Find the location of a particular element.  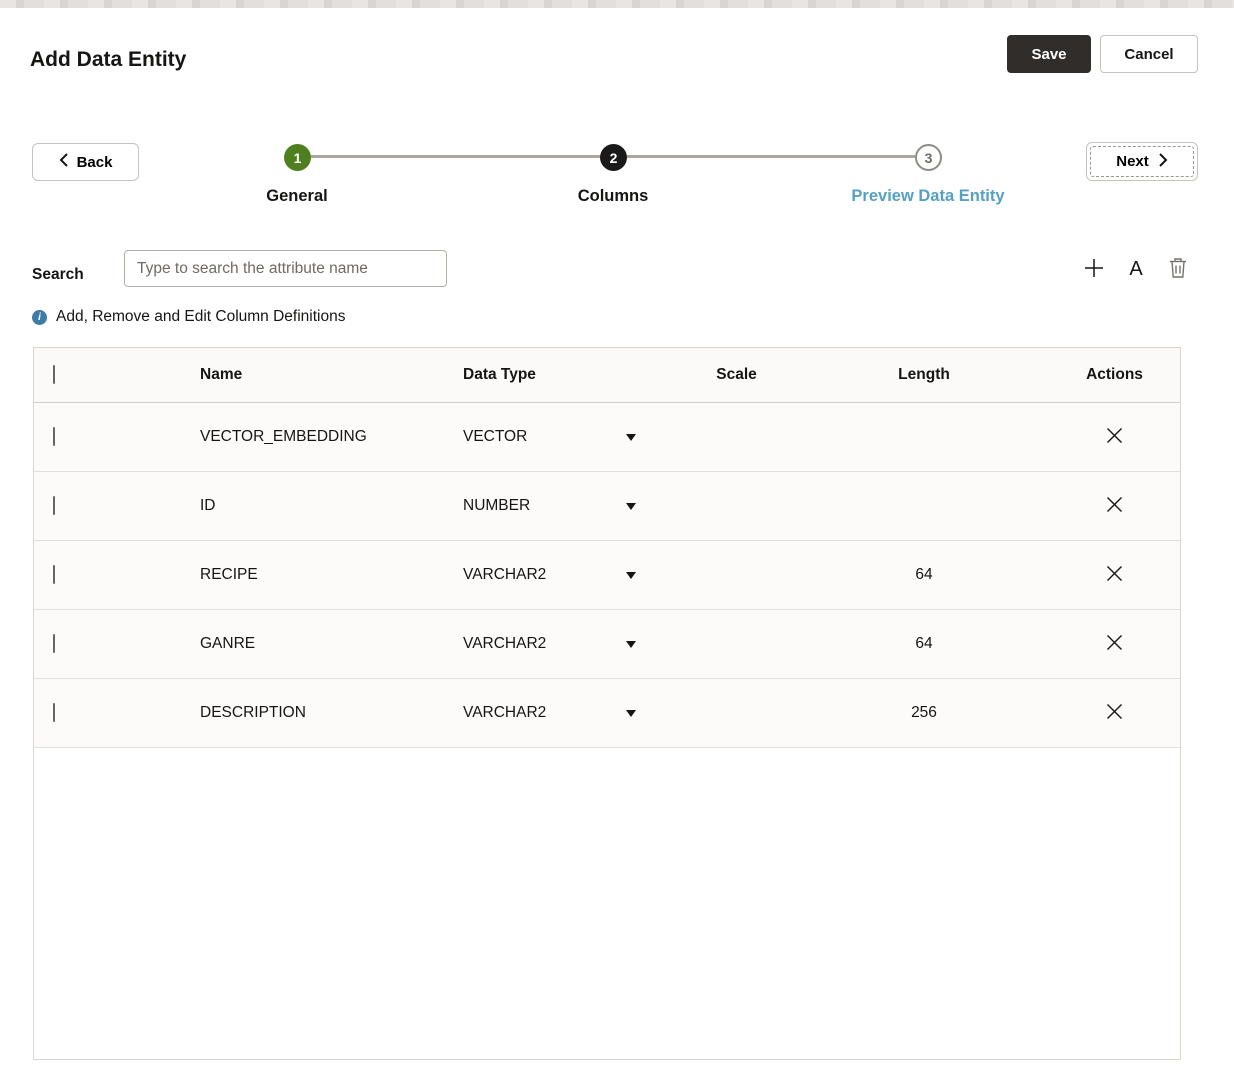

header-scale: Scale is located at coordinates (736, 374).